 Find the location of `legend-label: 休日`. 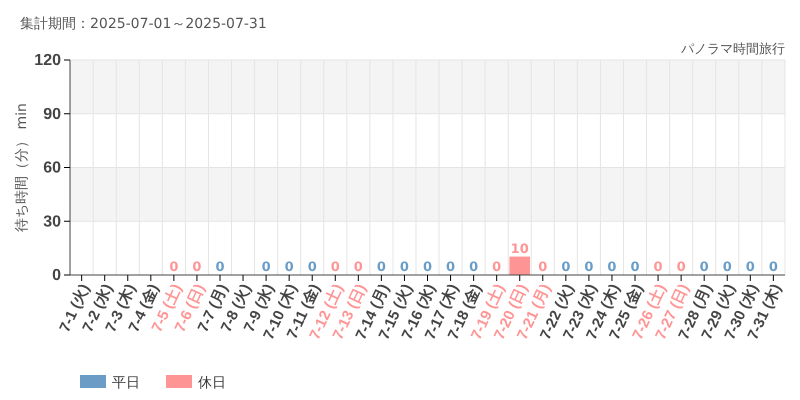

legend-label: 休日 is located at coordinates (212, 383).